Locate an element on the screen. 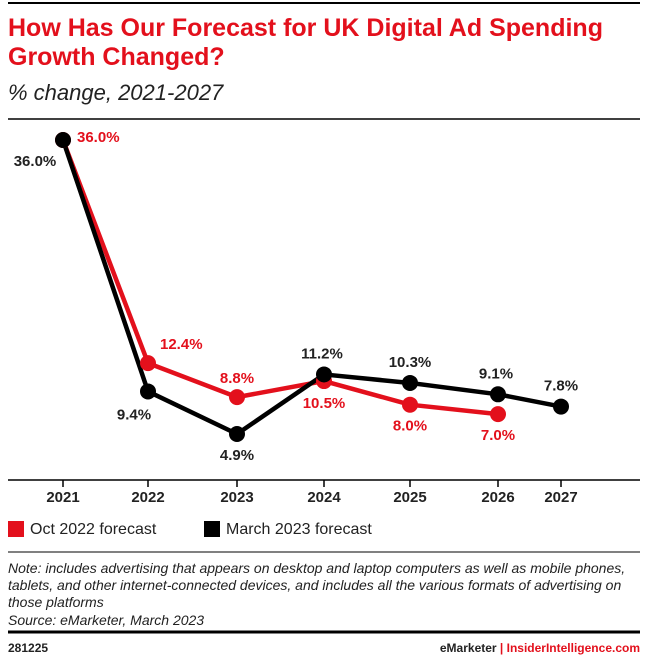 The height and width of the screenshot is (664, 648). data-label: 8.8% is located at coordinates (237, 378).